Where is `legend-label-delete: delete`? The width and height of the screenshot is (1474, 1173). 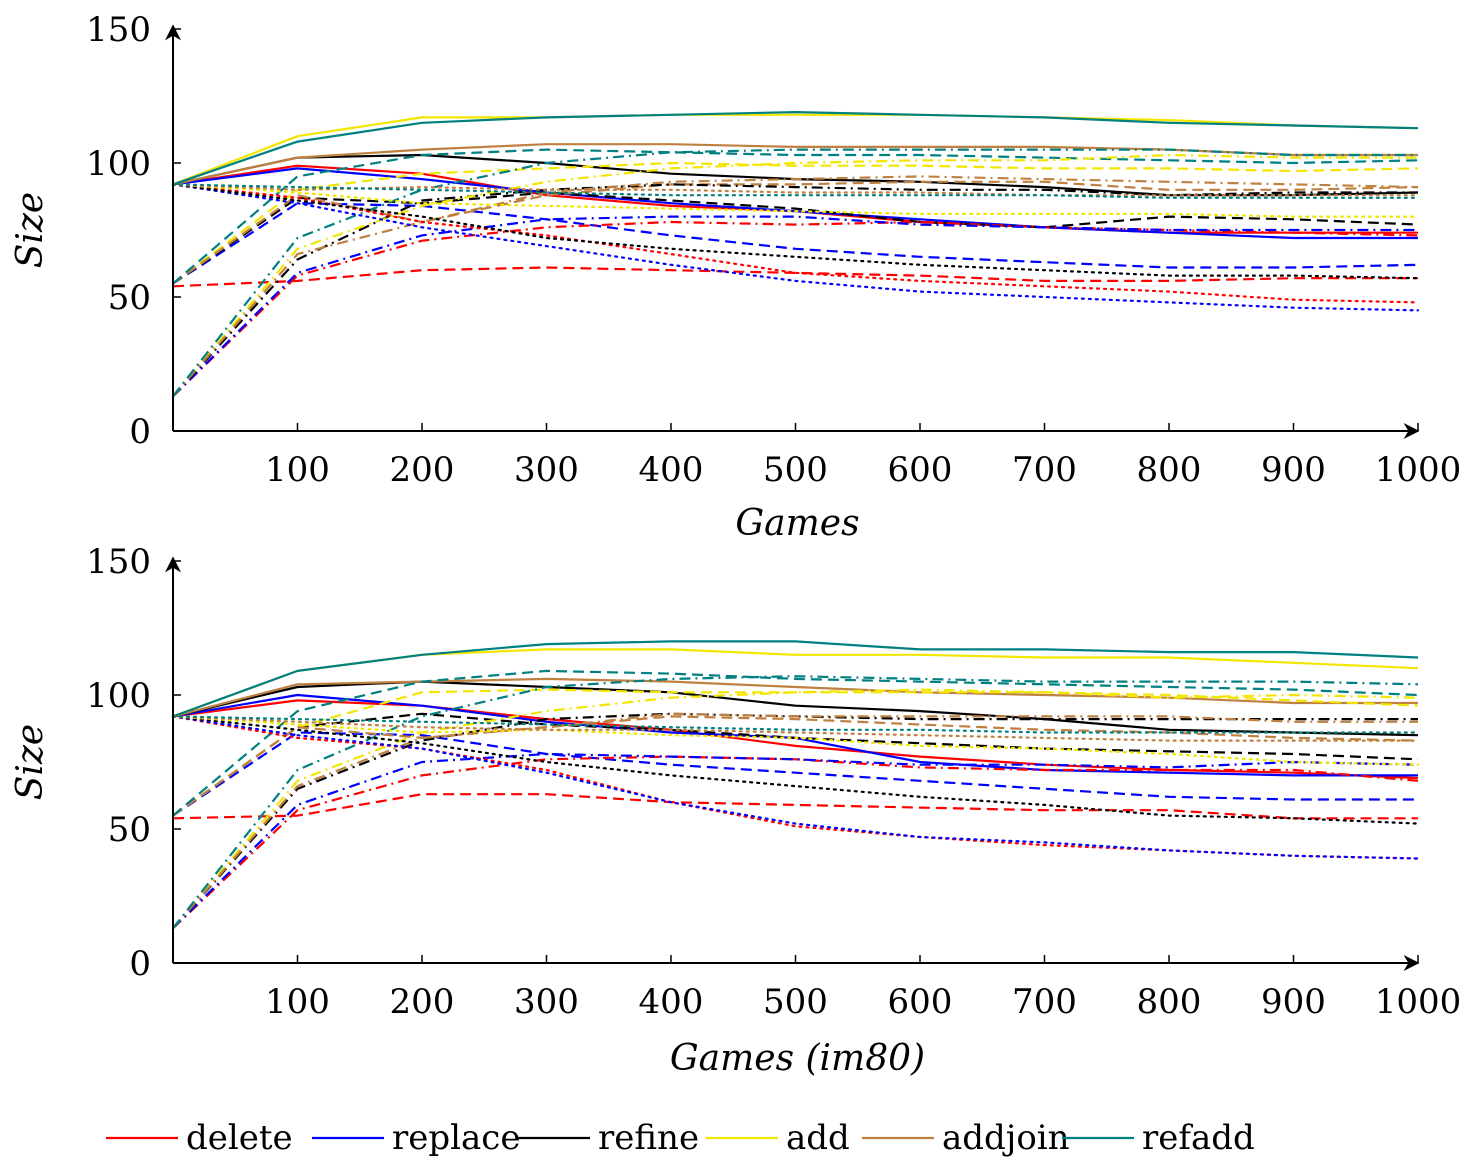
legend-label-delete: delete is located at coordinates (239, 1138).